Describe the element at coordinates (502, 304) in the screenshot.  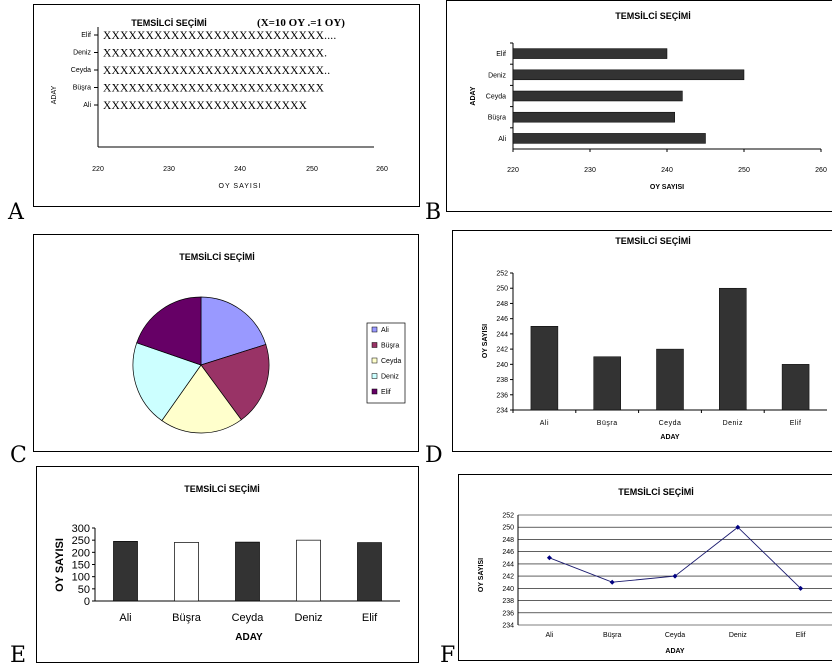
I see `y-tick-label: 248` at that location.